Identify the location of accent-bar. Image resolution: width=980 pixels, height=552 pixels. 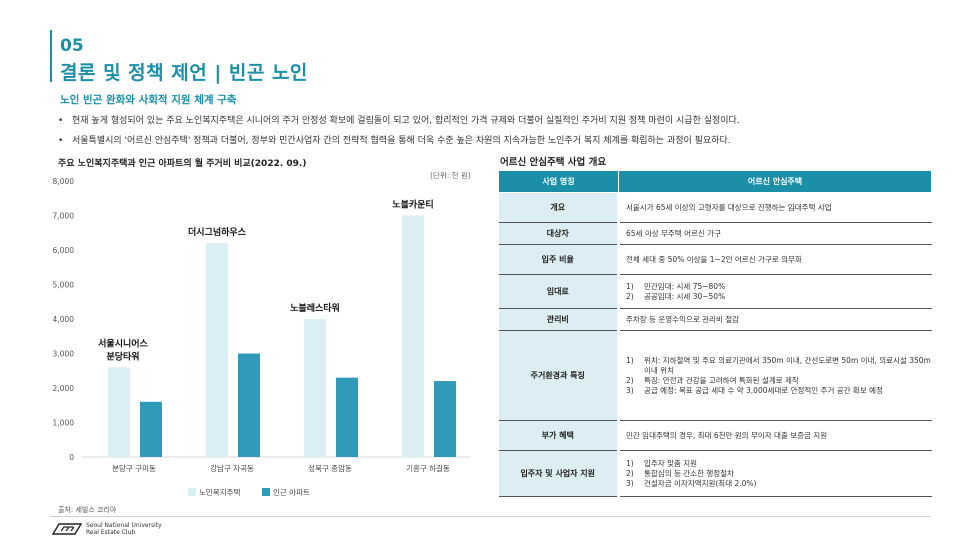
(51, 56).